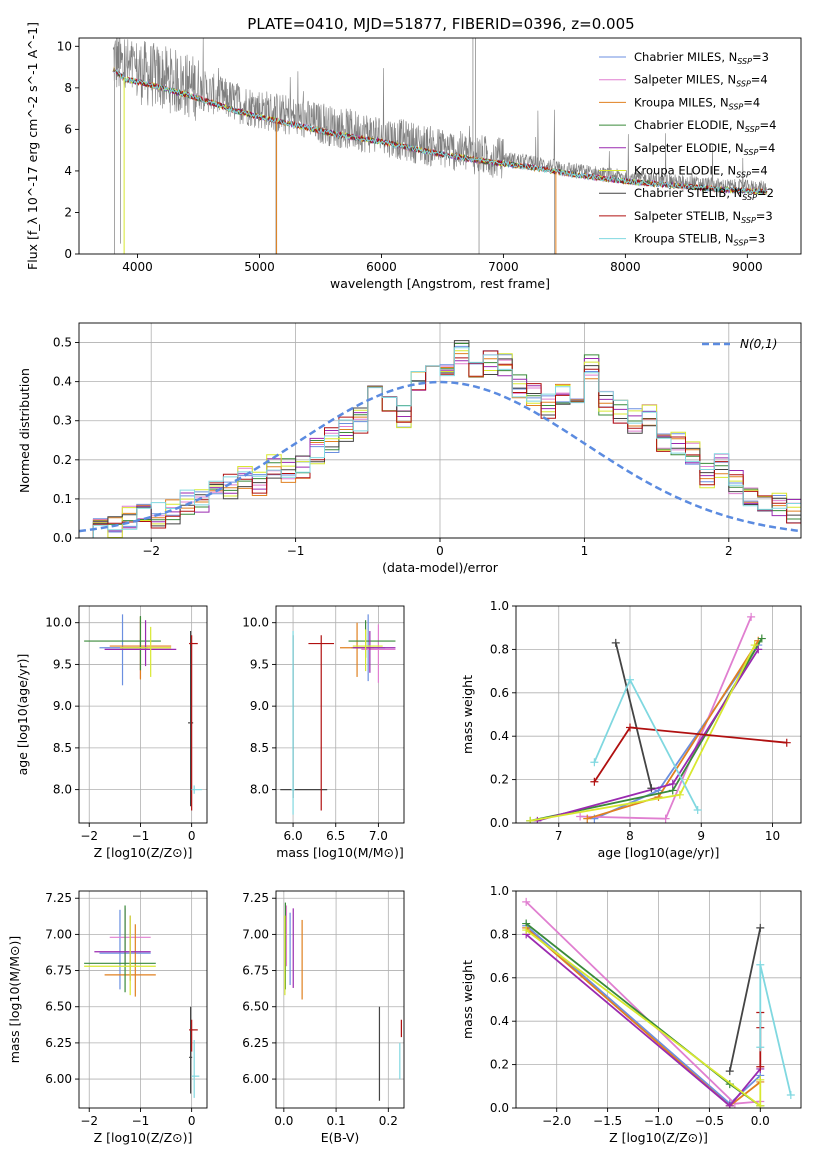  I want to click on x-tick-label: 0.0, so click(760, 1121).